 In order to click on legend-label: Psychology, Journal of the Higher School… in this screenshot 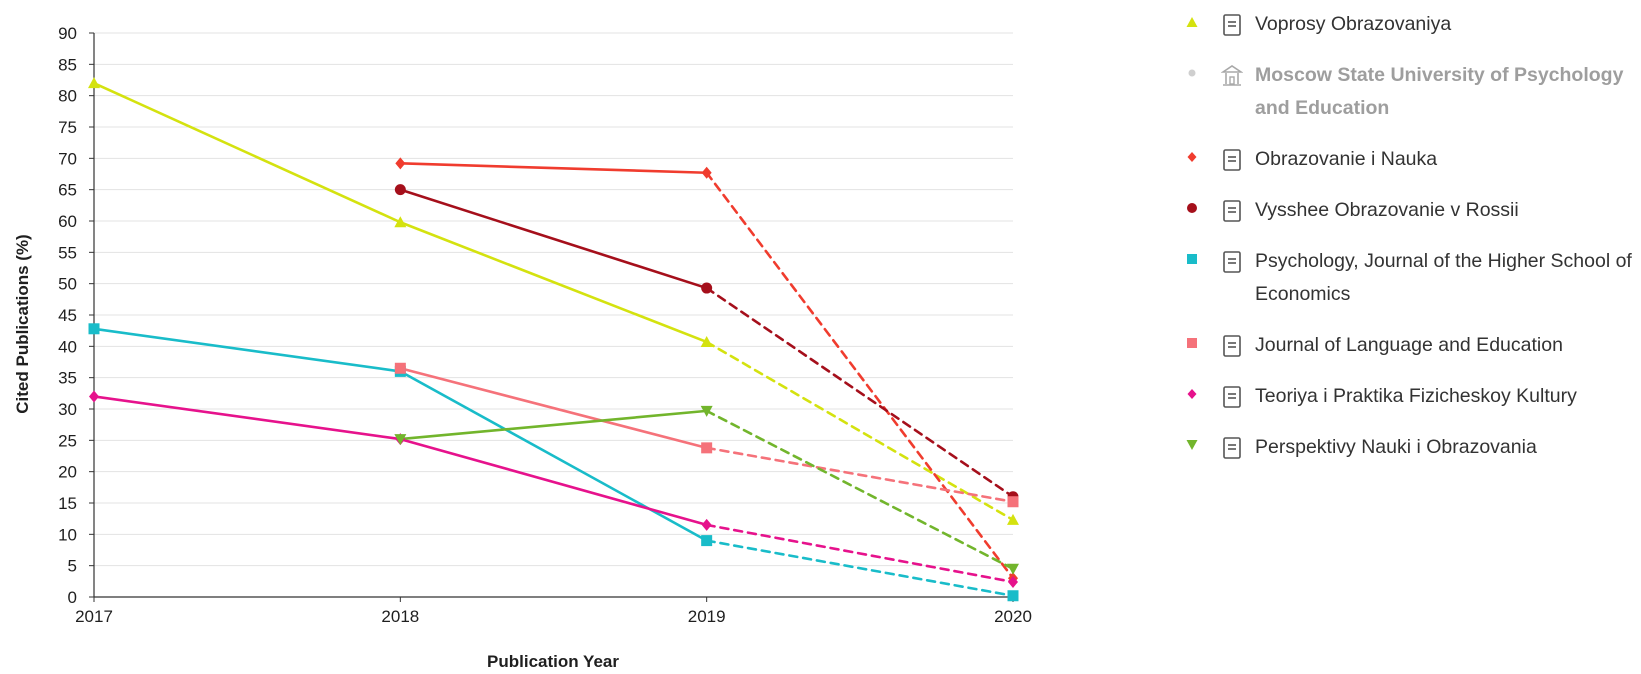, I will do `click(1443, 277)`.